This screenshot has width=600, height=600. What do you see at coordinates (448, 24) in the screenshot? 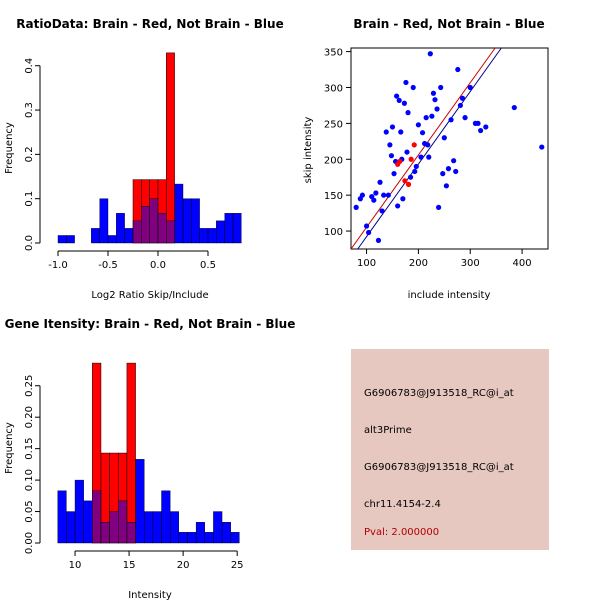
I see `scatter-title: Brain - Red, Not Brain - Blue` at bounding box center [448, 24].